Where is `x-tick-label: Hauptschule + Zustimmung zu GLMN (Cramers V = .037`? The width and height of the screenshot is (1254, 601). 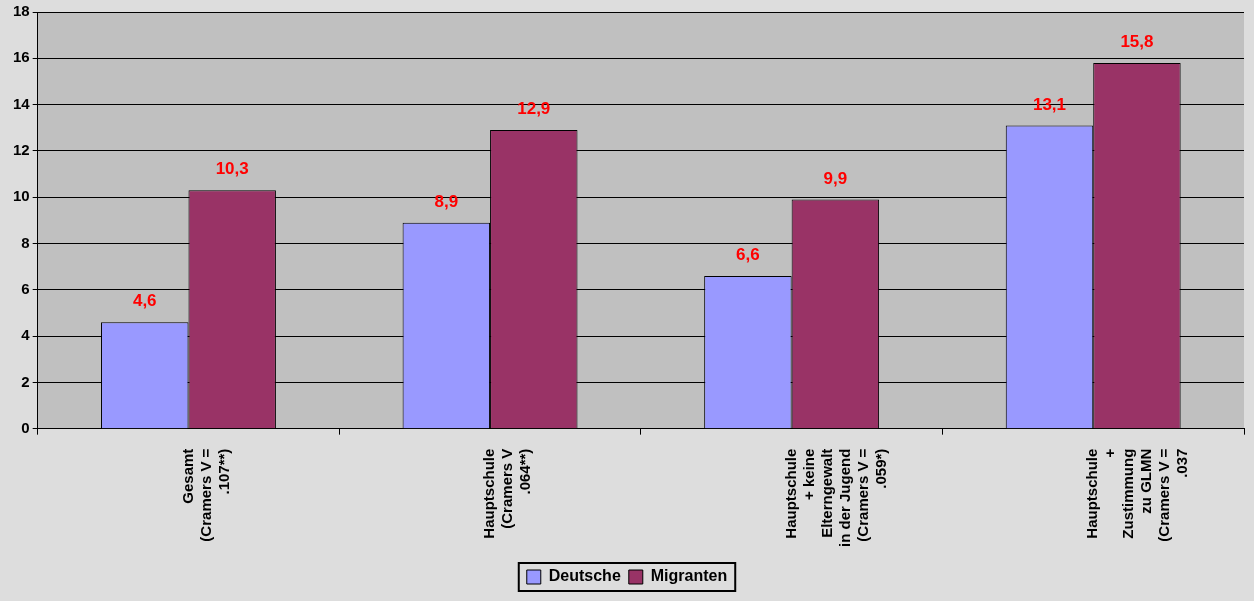
x-tick-label: Hauptschule + Zustimmung zu GLMN (Cramers V = .037 is located at coordinates (1137, 495).